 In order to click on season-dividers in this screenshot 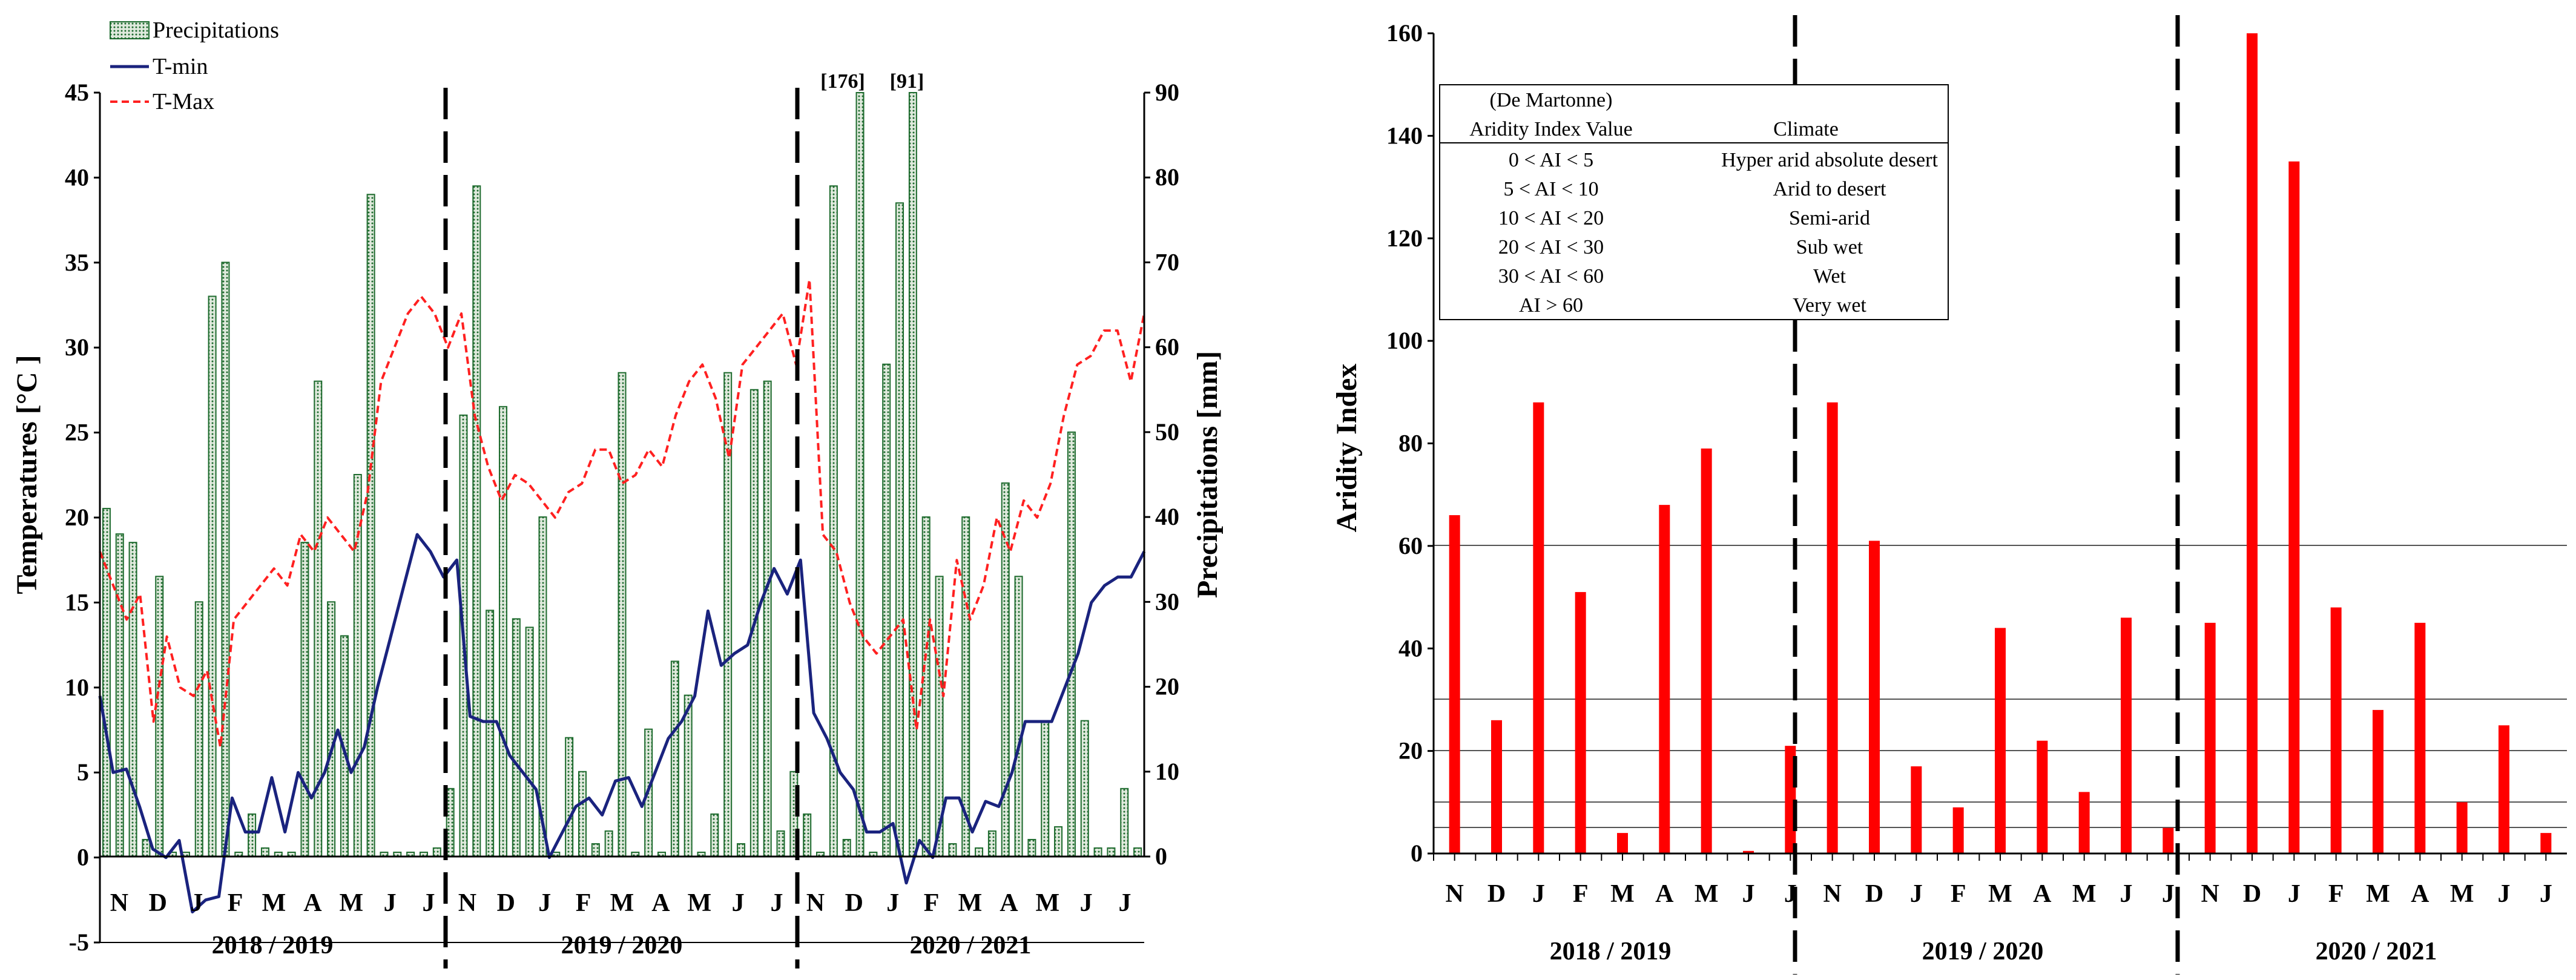, I will do `click(621, 528)`.